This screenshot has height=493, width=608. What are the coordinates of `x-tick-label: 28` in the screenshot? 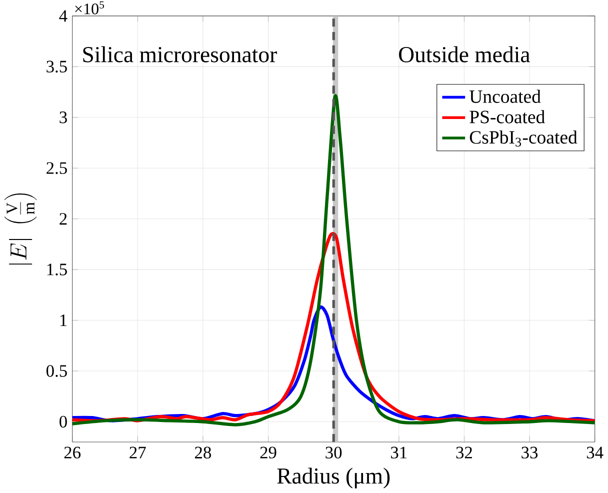 It's located at (203, 452).